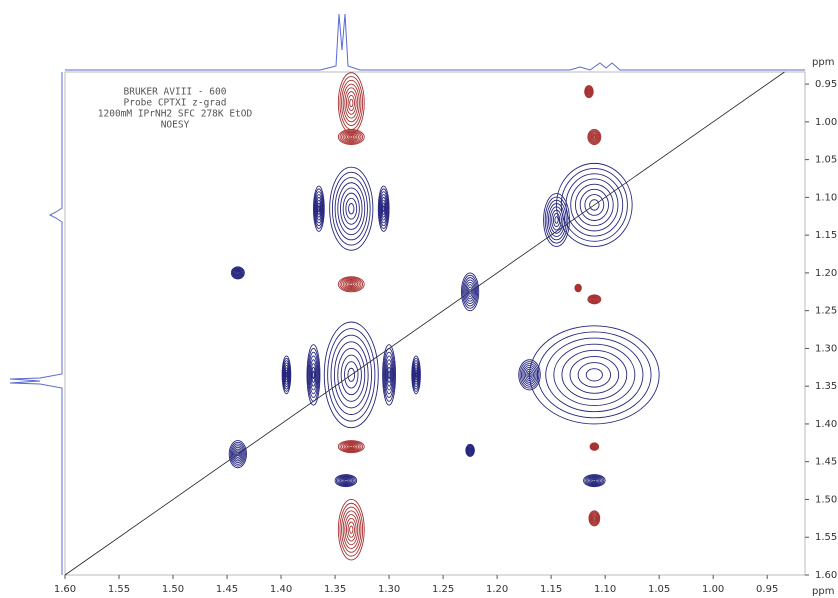  What do you see at coordinates (659, 589) in the screenshot?
I see `x-tick-label: 1.05` at bounding box center [659, 589].